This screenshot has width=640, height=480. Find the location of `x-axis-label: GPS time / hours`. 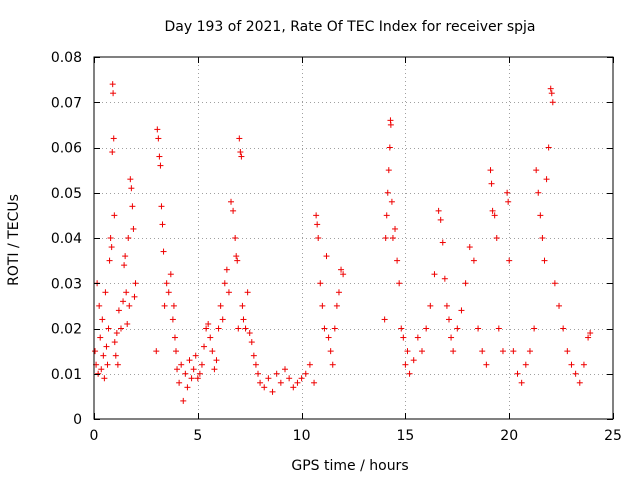

x-axis-label: GPS time / hours is located at coordinates (349, 466).